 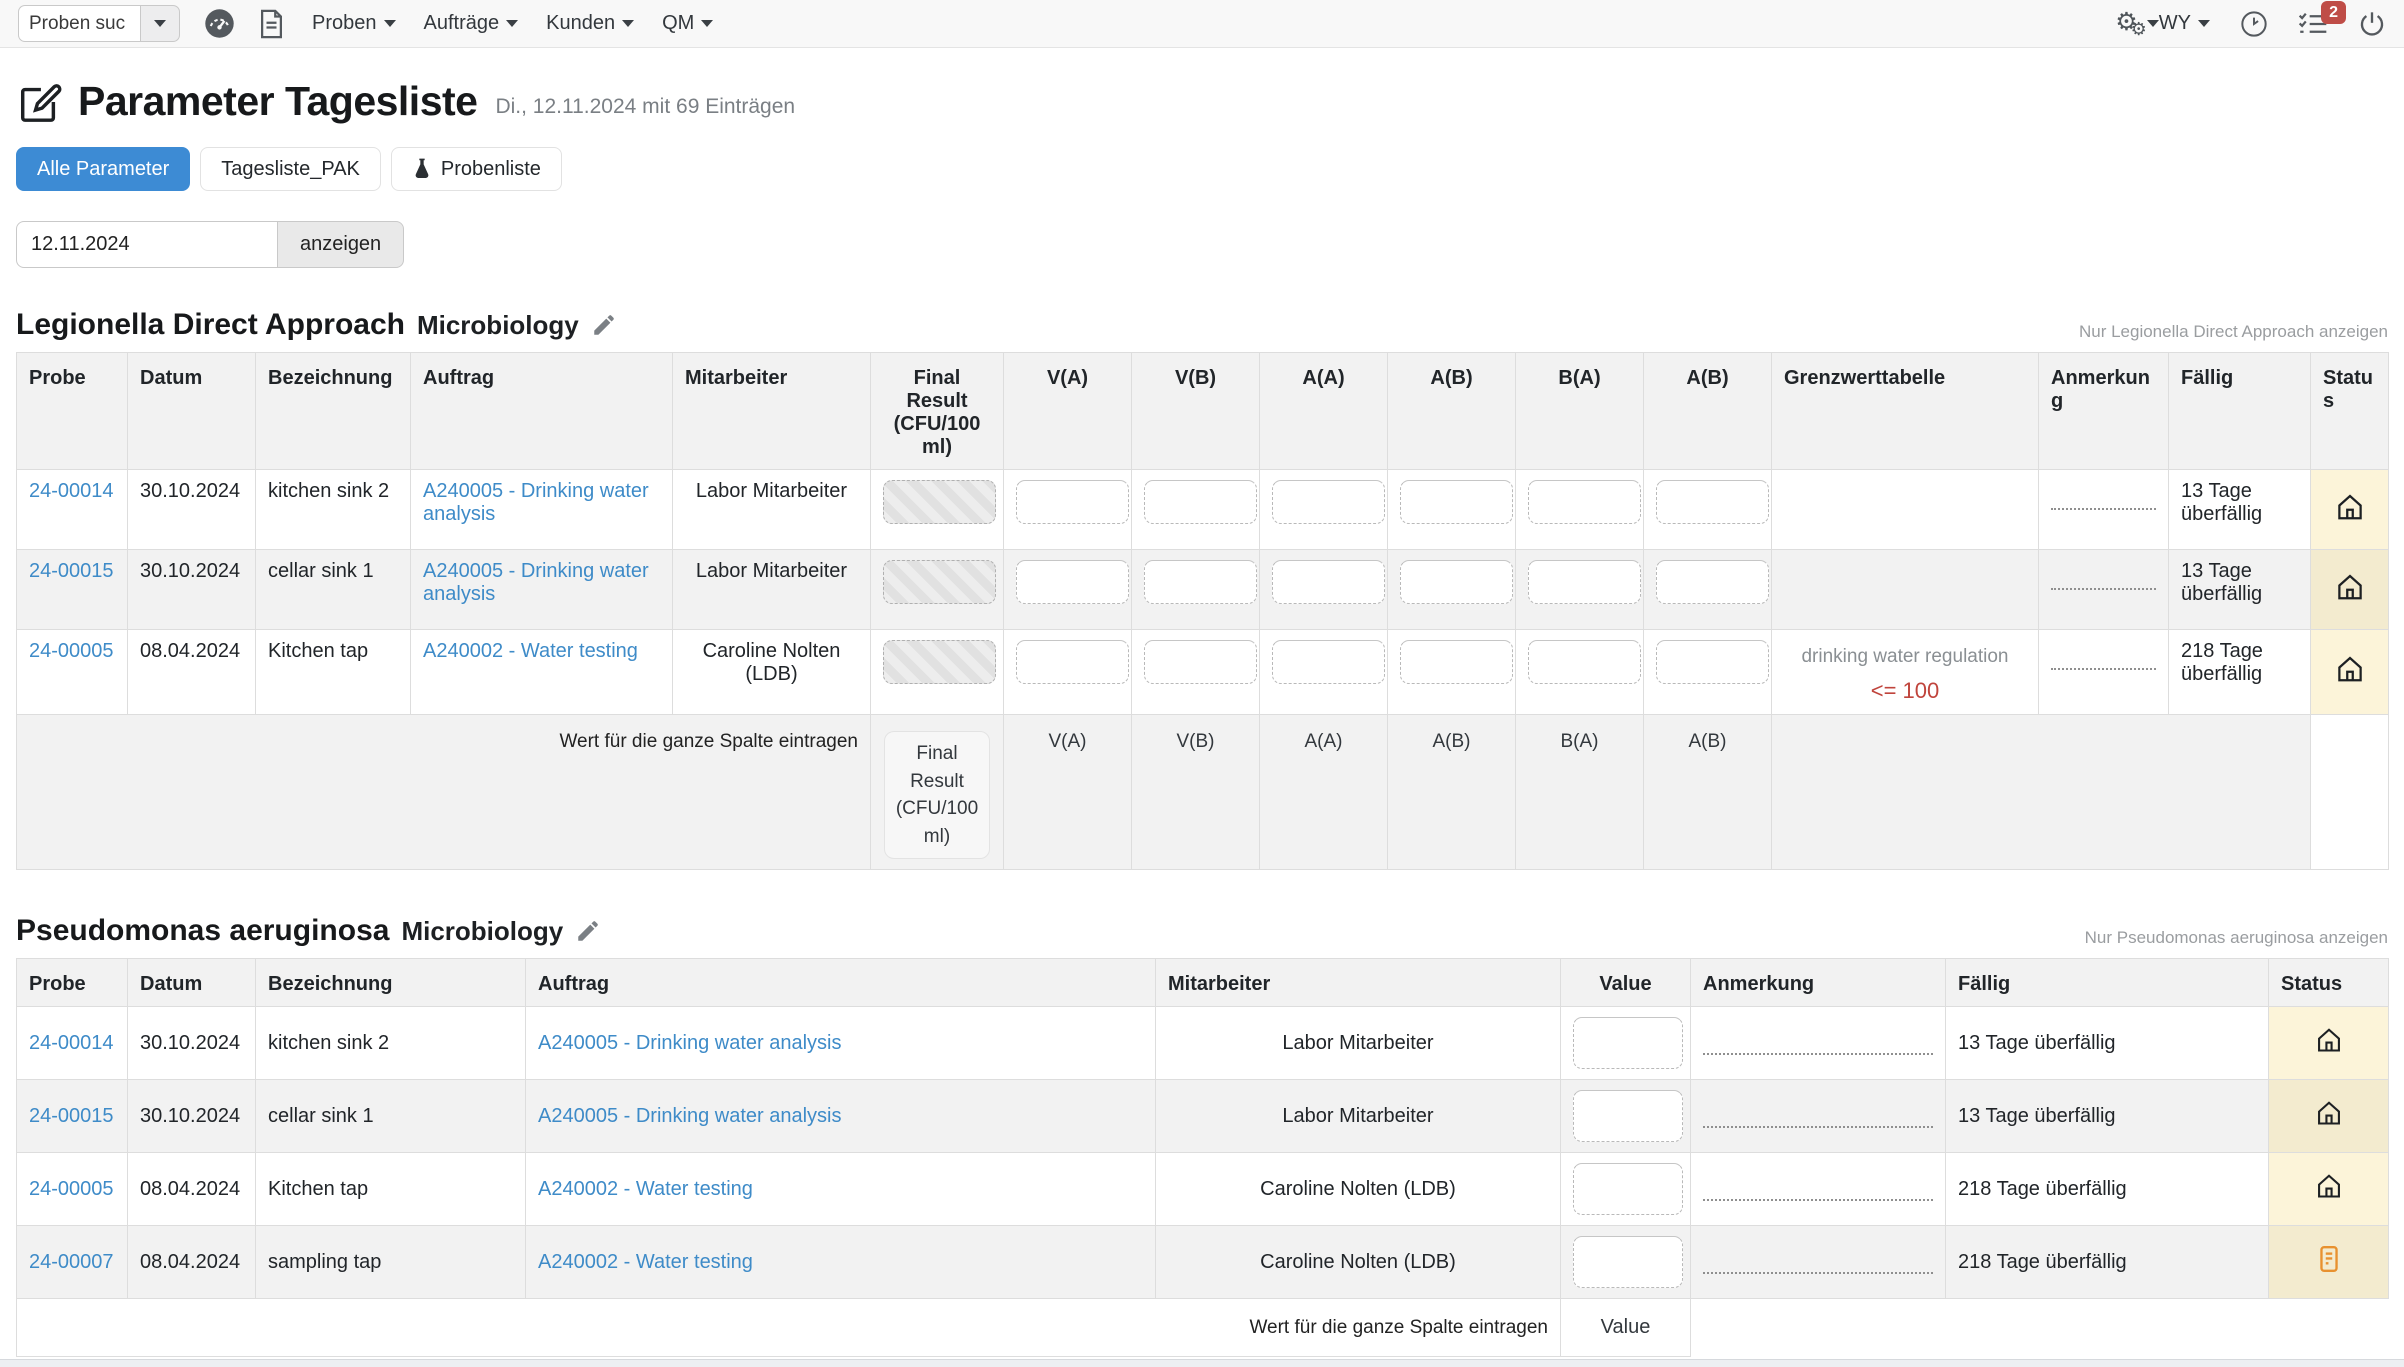 I want to click on fill-aa-button: A(A), so click(x=1323, y=792).